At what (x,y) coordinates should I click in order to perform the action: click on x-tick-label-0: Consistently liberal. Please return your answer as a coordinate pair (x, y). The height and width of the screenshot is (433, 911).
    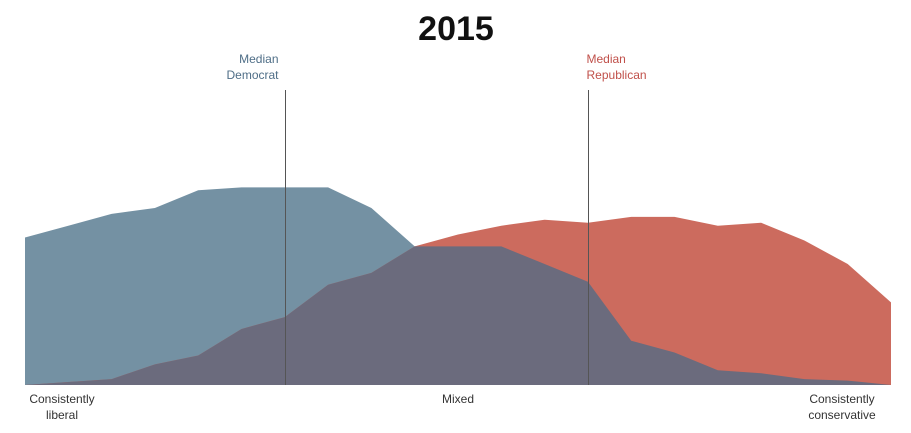
    Looking at the image, I should click on (61, 407).